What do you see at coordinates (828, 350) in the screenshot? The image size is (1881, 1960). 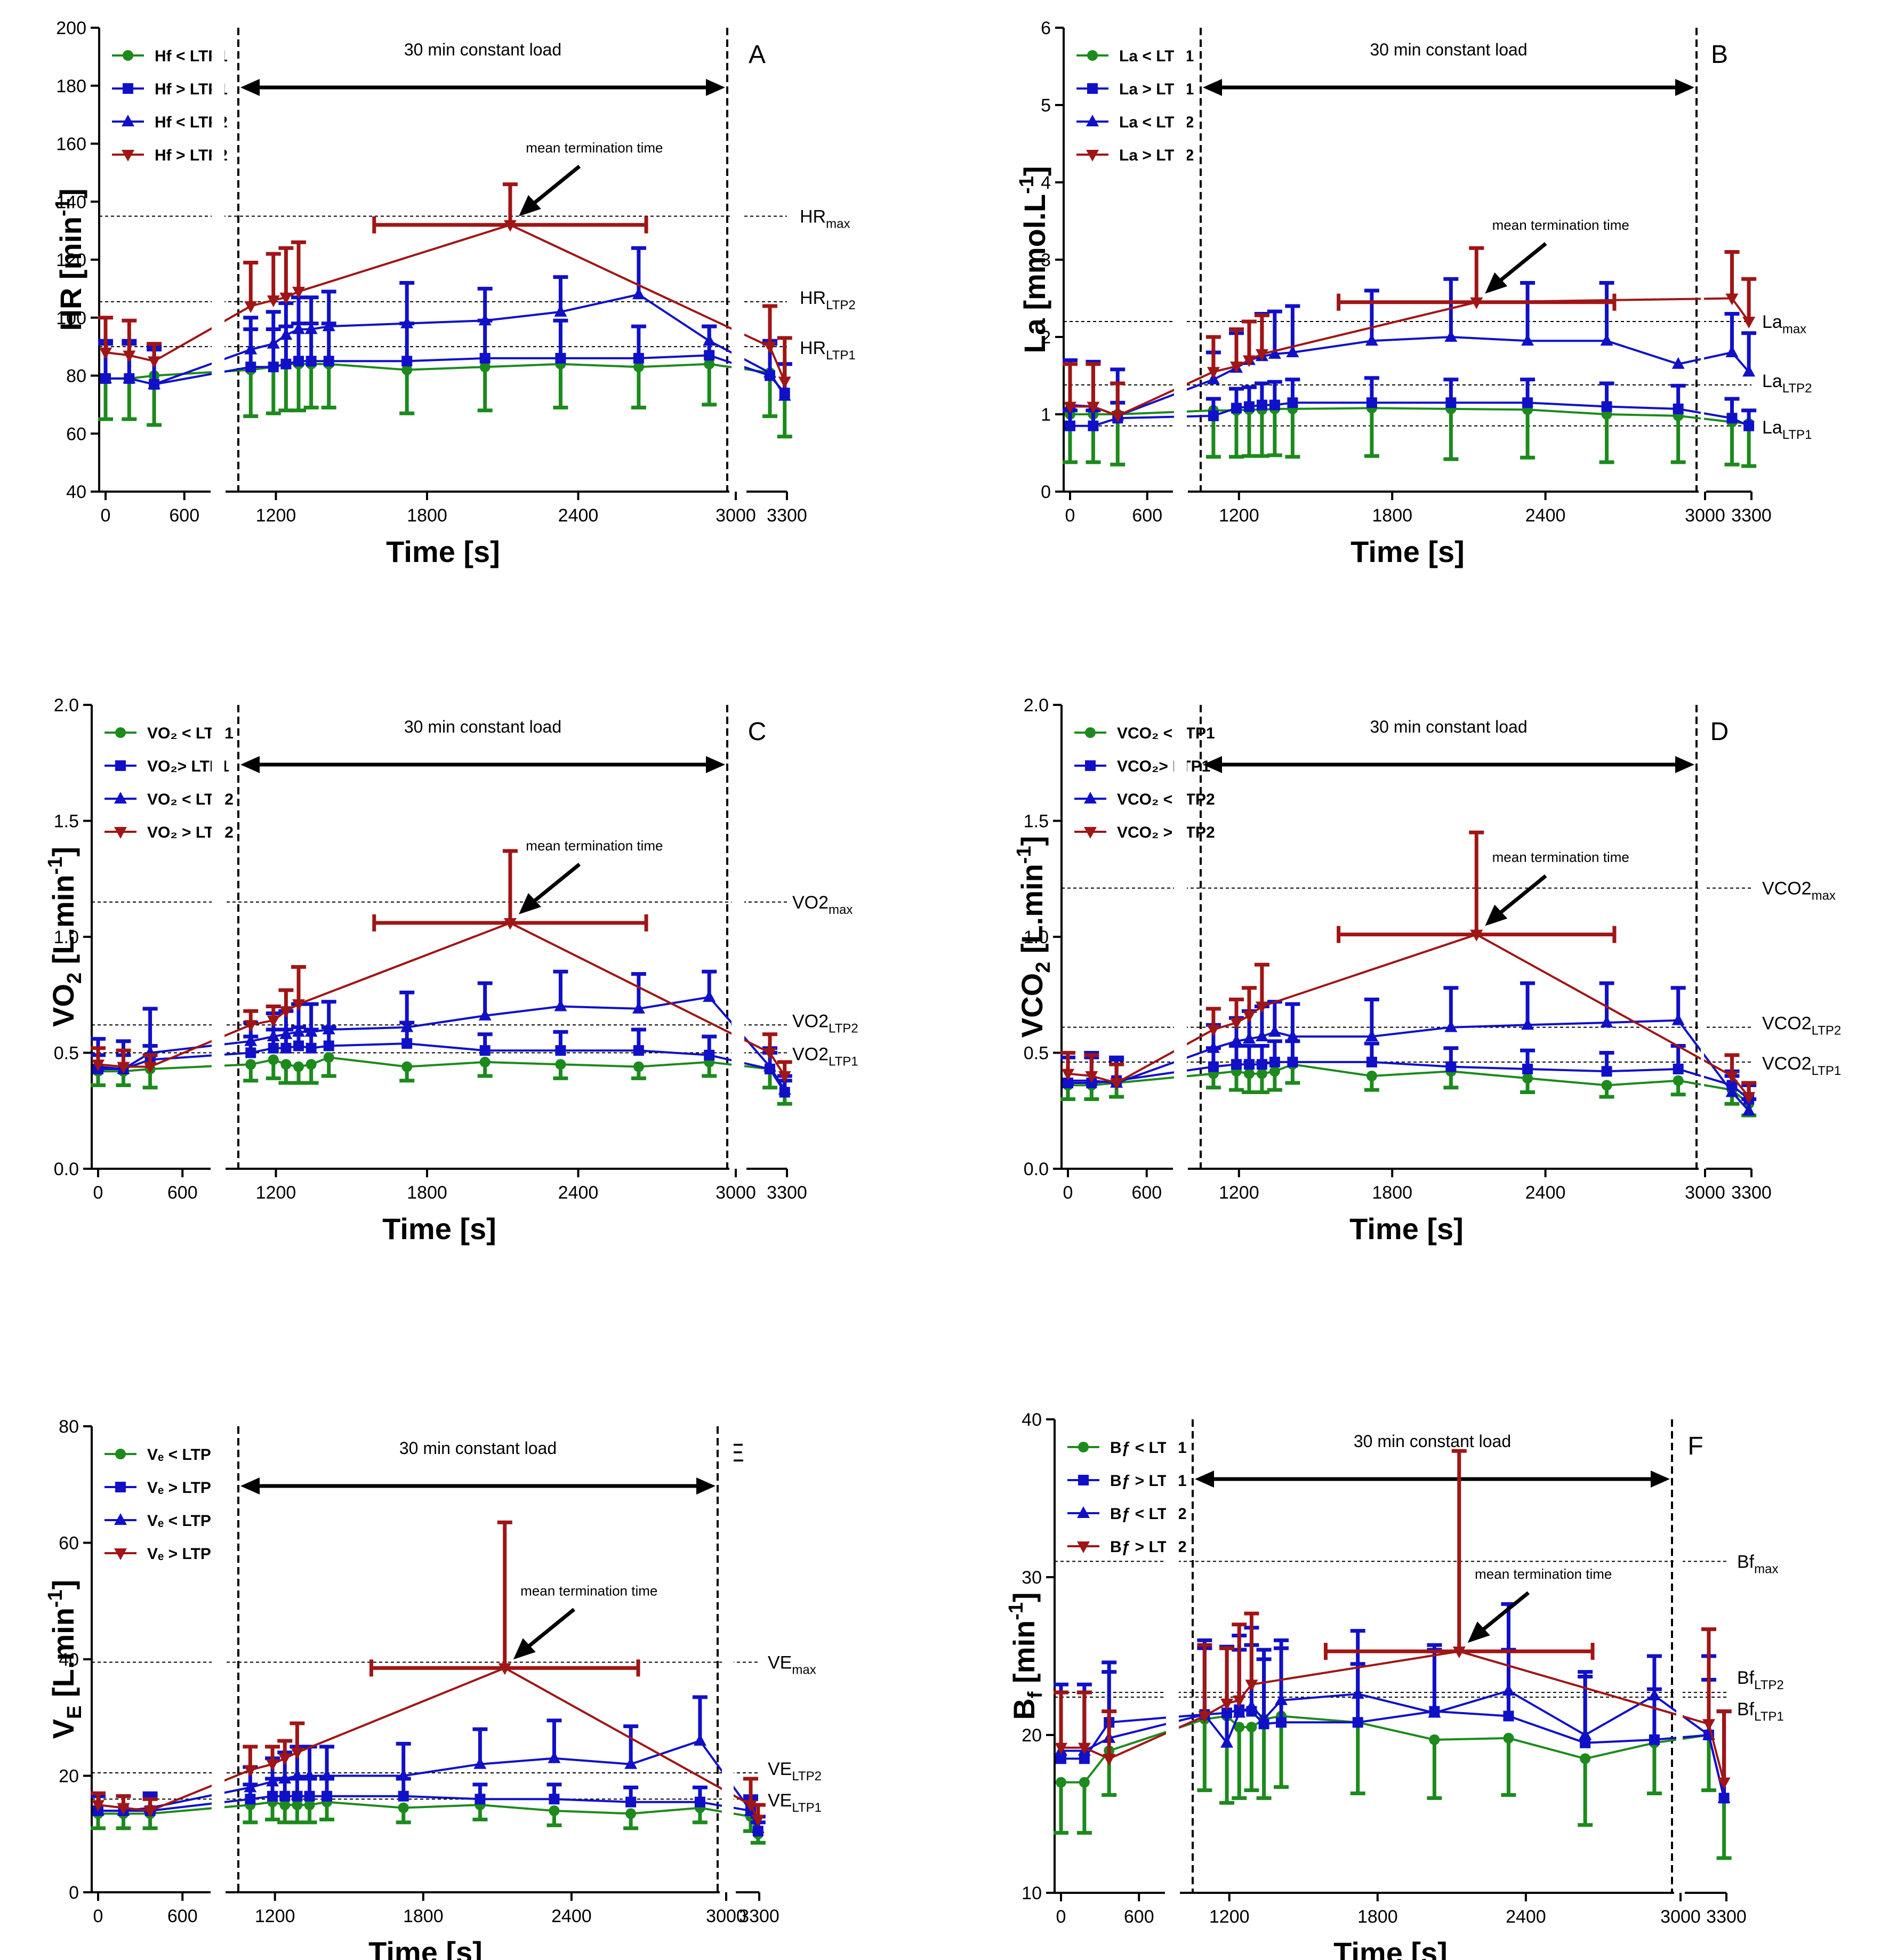 I see `reference-label-ltp1: HRLTP1` at bounding box center [828, 350].